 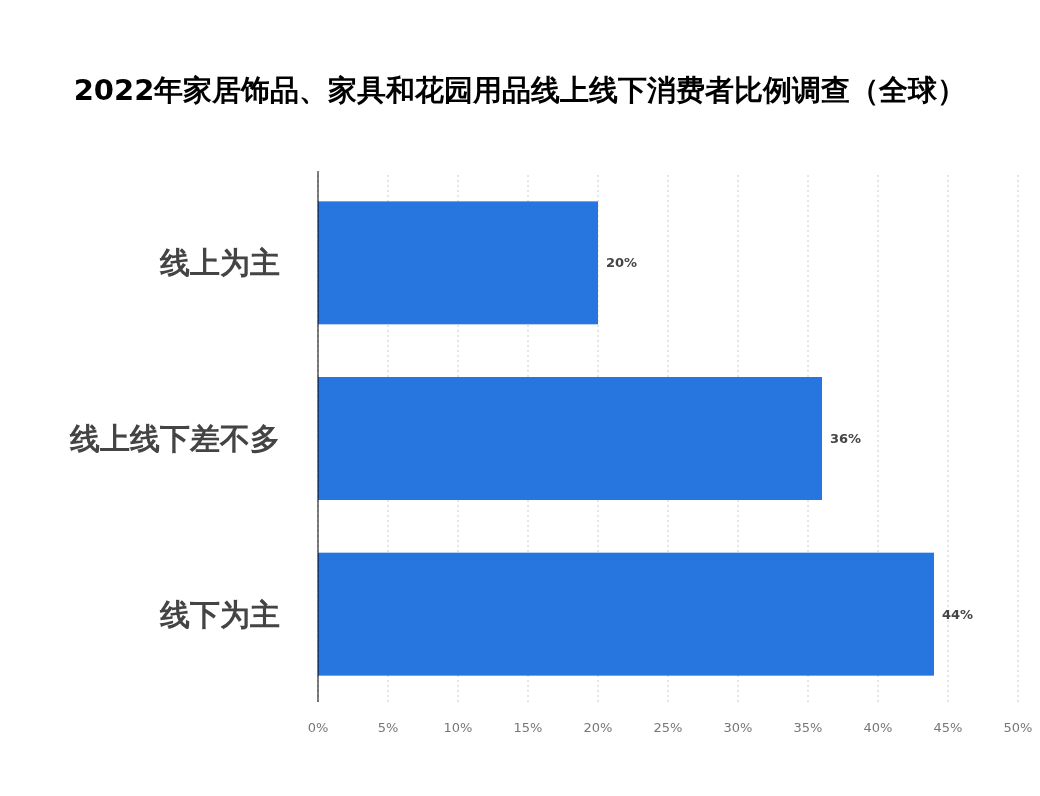 What do you see at coordinates (1018, 727) in the screenshot?
I see `x-tick-label: 50%` at bounding box center [1018, 727].